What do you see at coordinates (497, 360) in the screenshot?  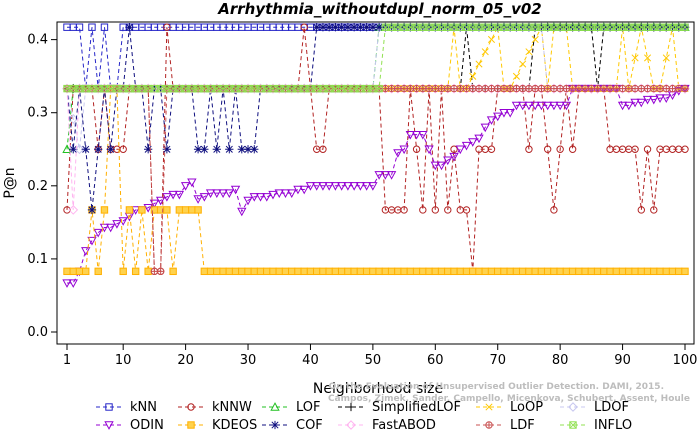 I see `x-tick-label: 70` at bounding box center [497, 360].